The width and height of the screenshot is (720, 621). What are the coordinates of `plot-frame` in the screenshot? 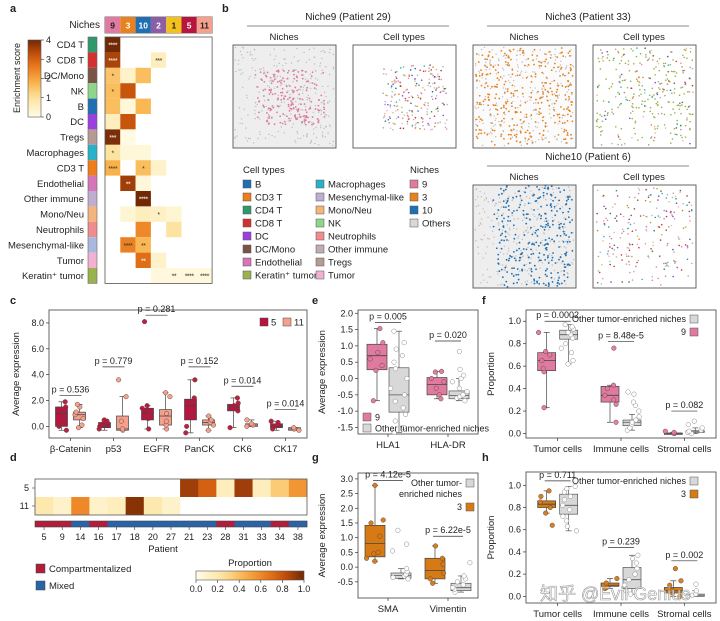 It's located at (418, 535).